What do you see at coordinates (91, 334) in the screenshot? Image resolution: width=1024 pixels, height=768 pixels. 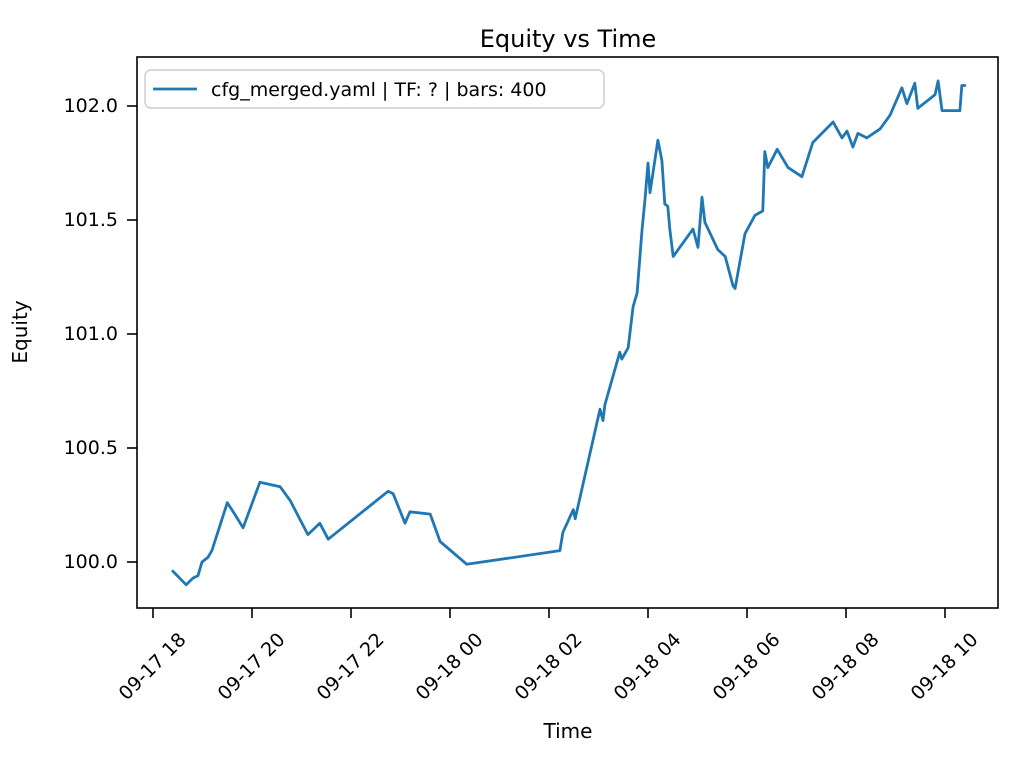 I see `y-tick-label: 101.0` at bounding box center [91, 334].